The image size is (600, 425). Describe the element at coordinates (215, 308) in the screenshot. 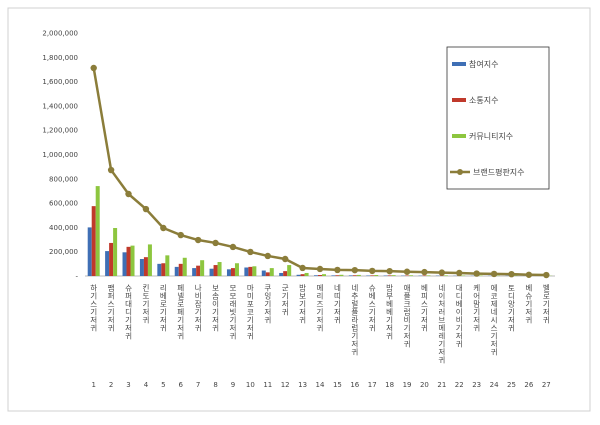

I see `x-tick-label: 보솜이기저귀` at that location.